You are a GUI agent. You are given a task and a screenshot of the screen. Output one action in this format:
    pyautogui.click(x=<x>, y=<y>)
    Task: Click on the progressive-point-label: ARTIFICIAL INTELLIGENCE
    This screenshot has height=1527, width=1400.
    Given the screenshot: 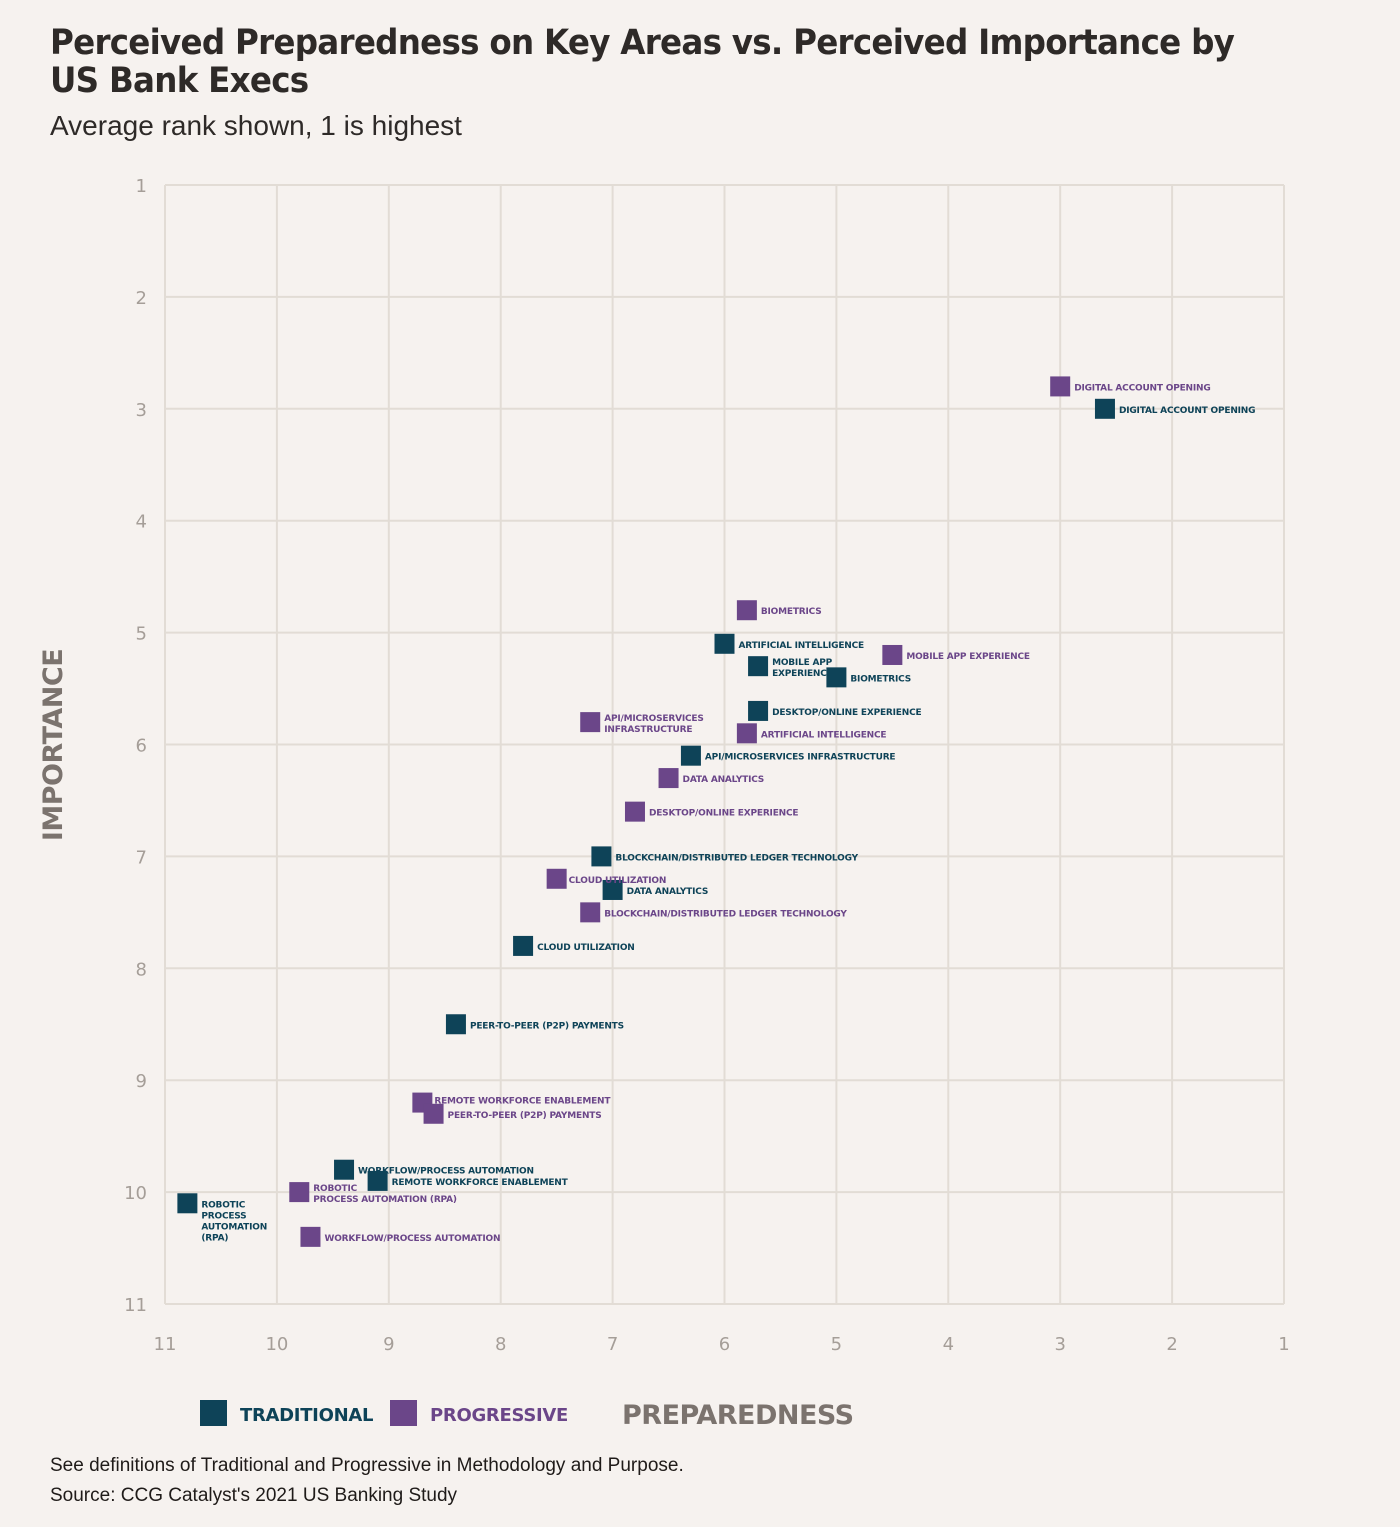 What is the action you would take?
    pyautogui.click(x=824, y=735)
    